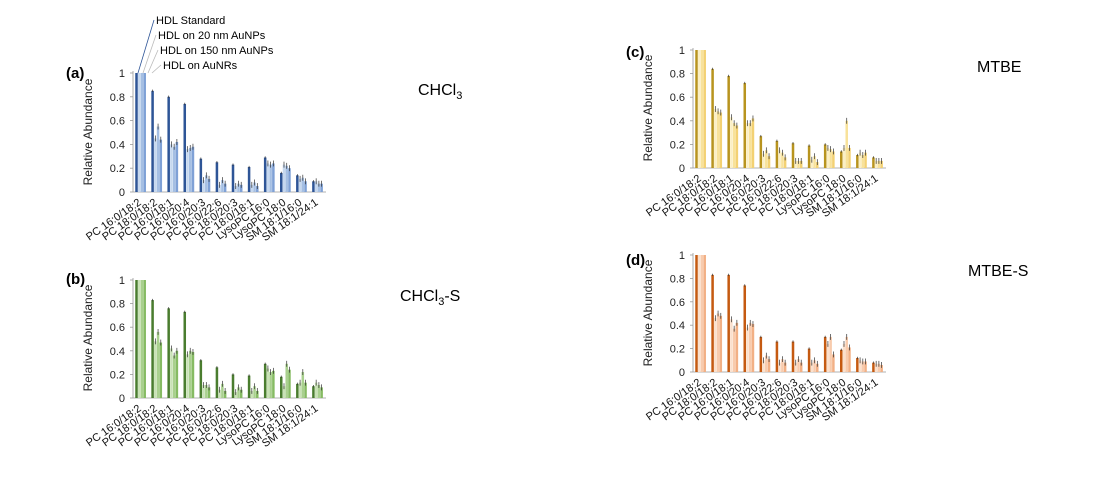  Describe the element at coordinates (682, 373) in the screenshot. I see `y-tick-label: 0` at that location.